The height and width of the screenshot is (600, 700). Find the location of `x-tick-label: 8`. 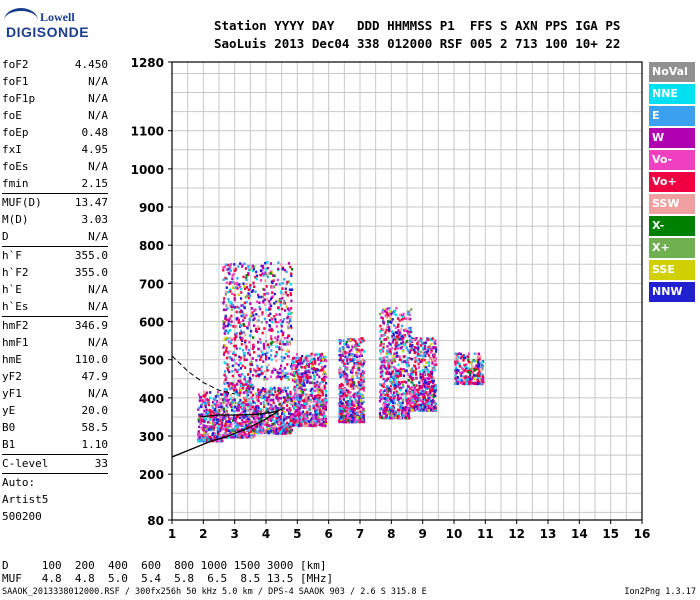

x-tick-label: 8 is located at coordinates (391, 534).